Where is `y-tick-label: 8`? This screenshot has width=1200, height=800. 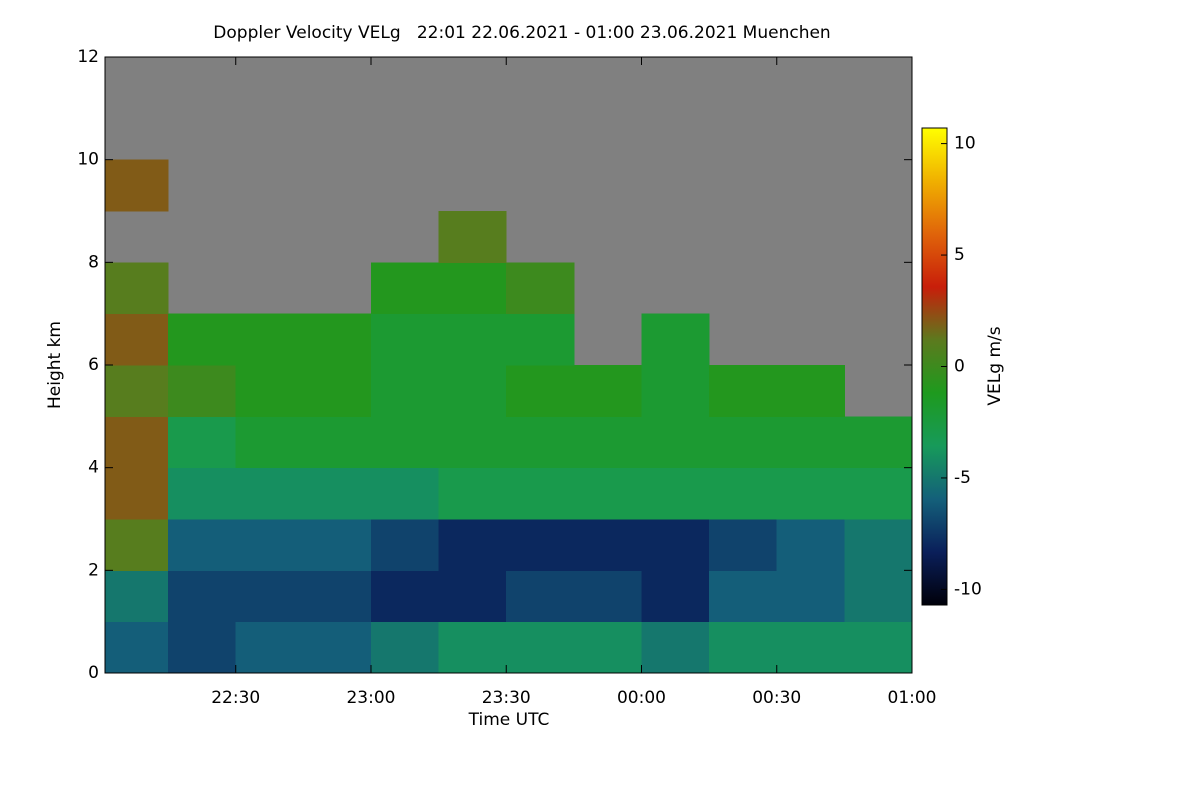 y-tick-label: 8 is located at coordinates (93, 262).